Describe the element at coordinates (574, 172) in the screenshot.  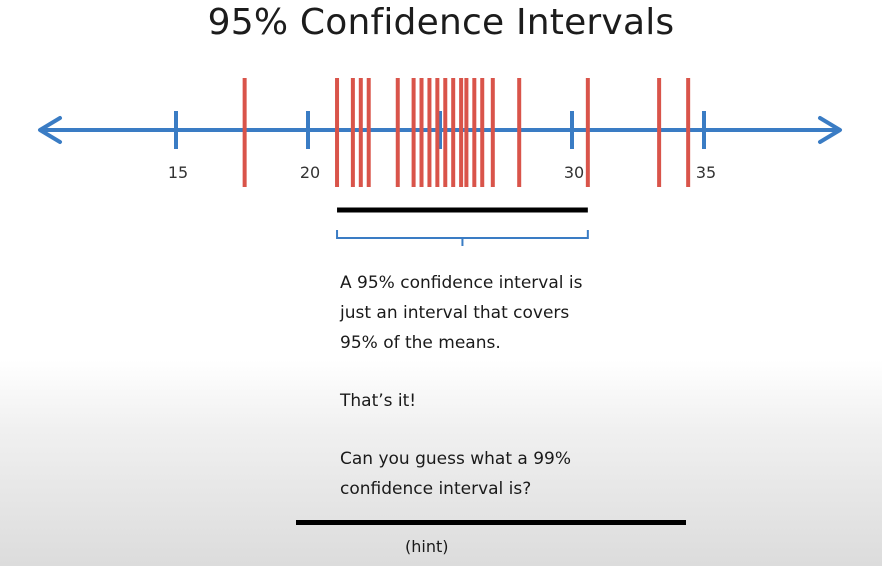
I see `tick-label: 30` at that location.